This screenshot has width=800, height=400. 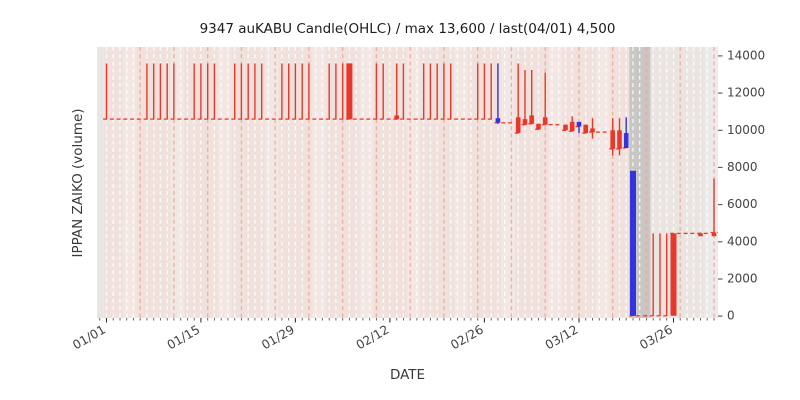 I want to click on svg-text: 02/26, so click(x=467, y=337).